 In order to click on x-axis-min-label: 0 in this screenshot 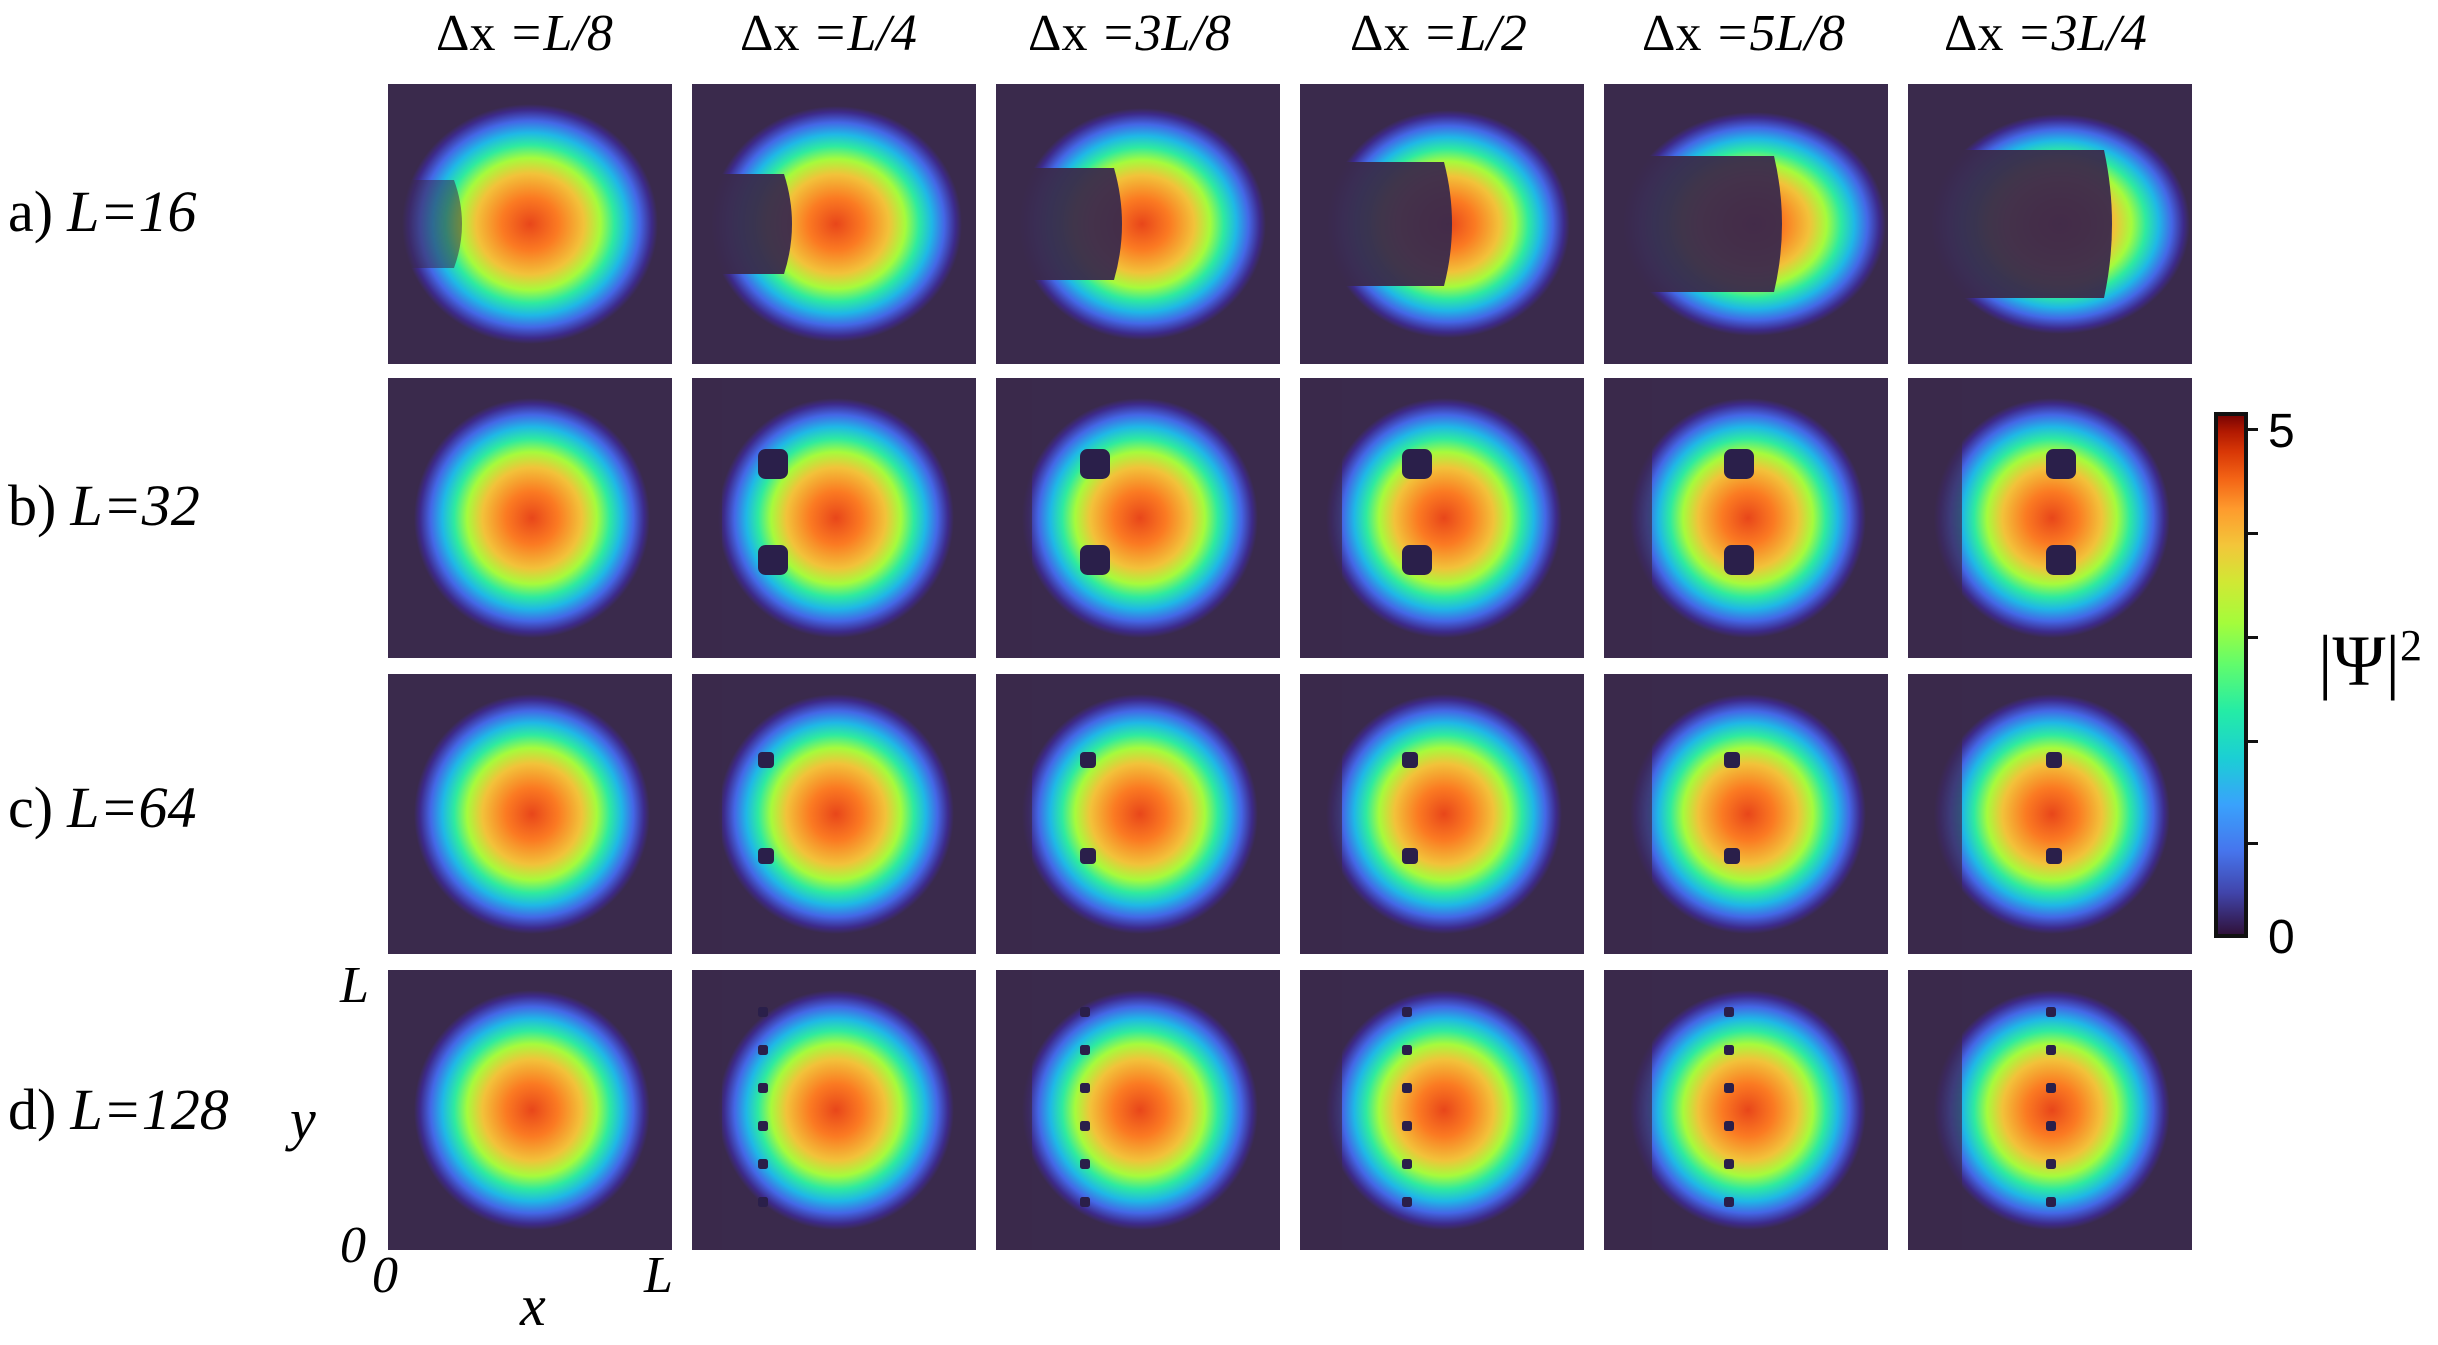, I will do `click(385, 1275)`.